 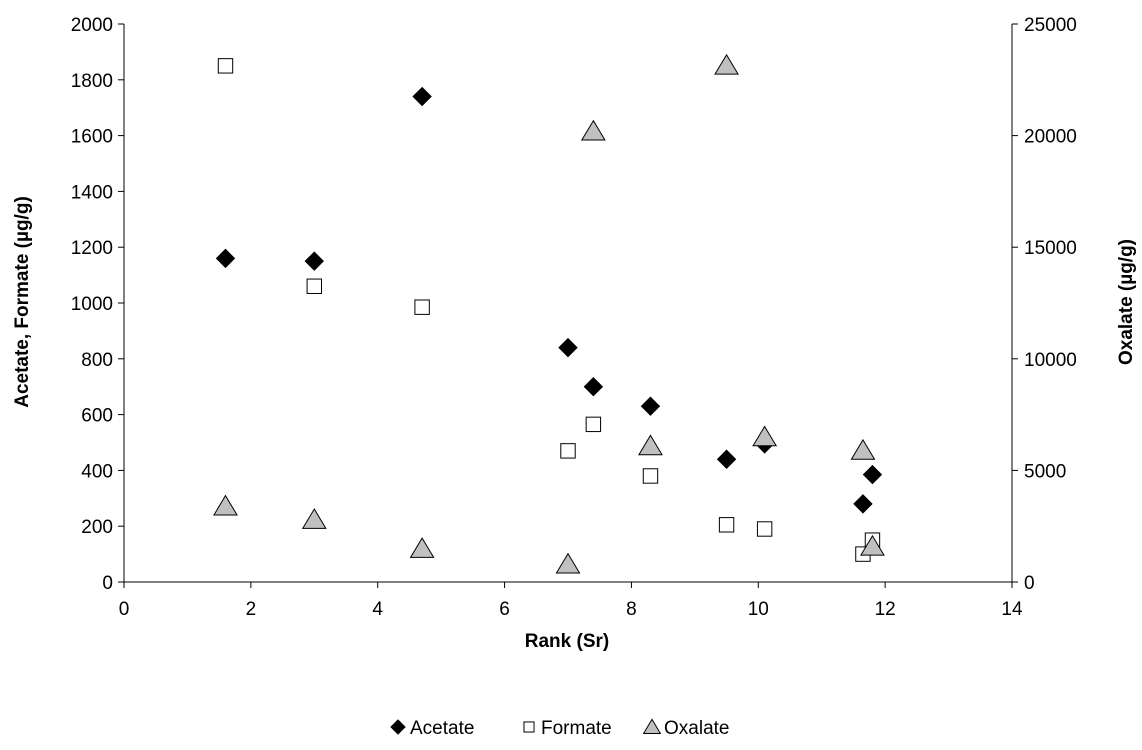 I want to click on legend: Acetate Formate Oxalate, so click(x=559, y=728).